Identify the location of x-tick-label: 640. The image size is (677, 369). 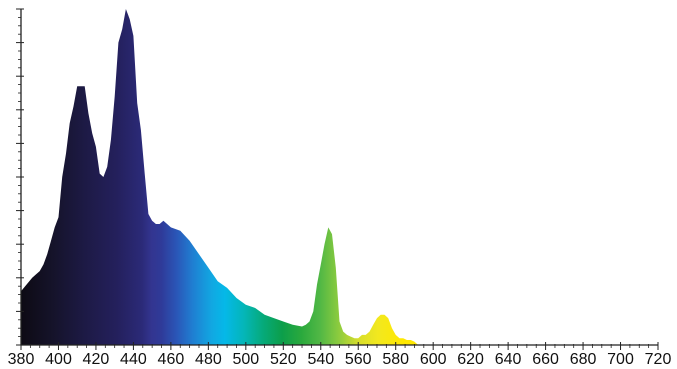
(508, 359).